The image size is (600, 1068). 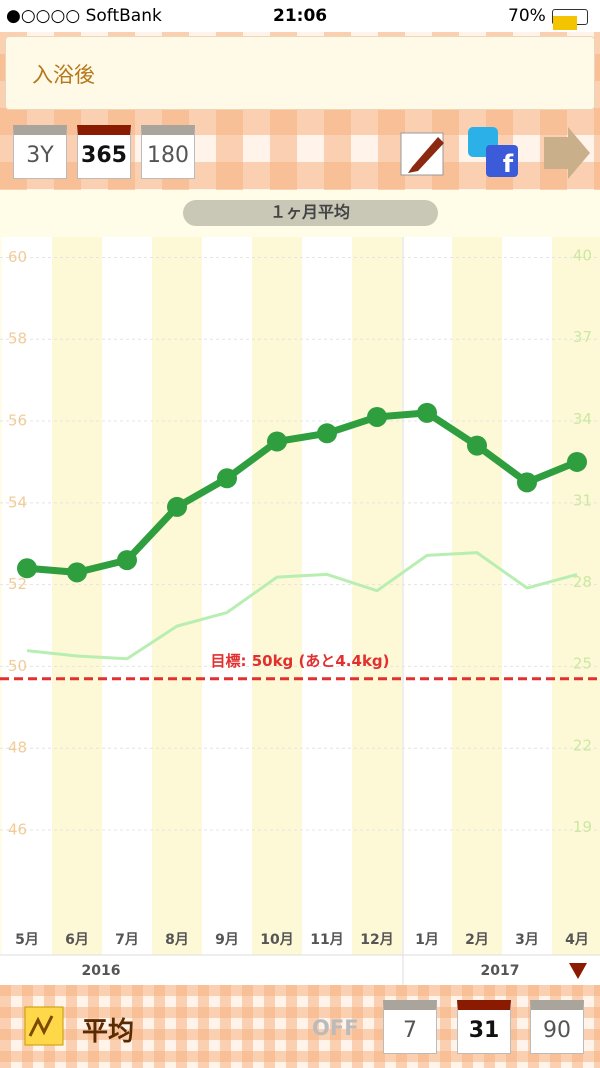 What do you see at coordinates (276, 940) in the screenshot?
I see `x-tick-label: 10月` at bounding box center [276, 940].